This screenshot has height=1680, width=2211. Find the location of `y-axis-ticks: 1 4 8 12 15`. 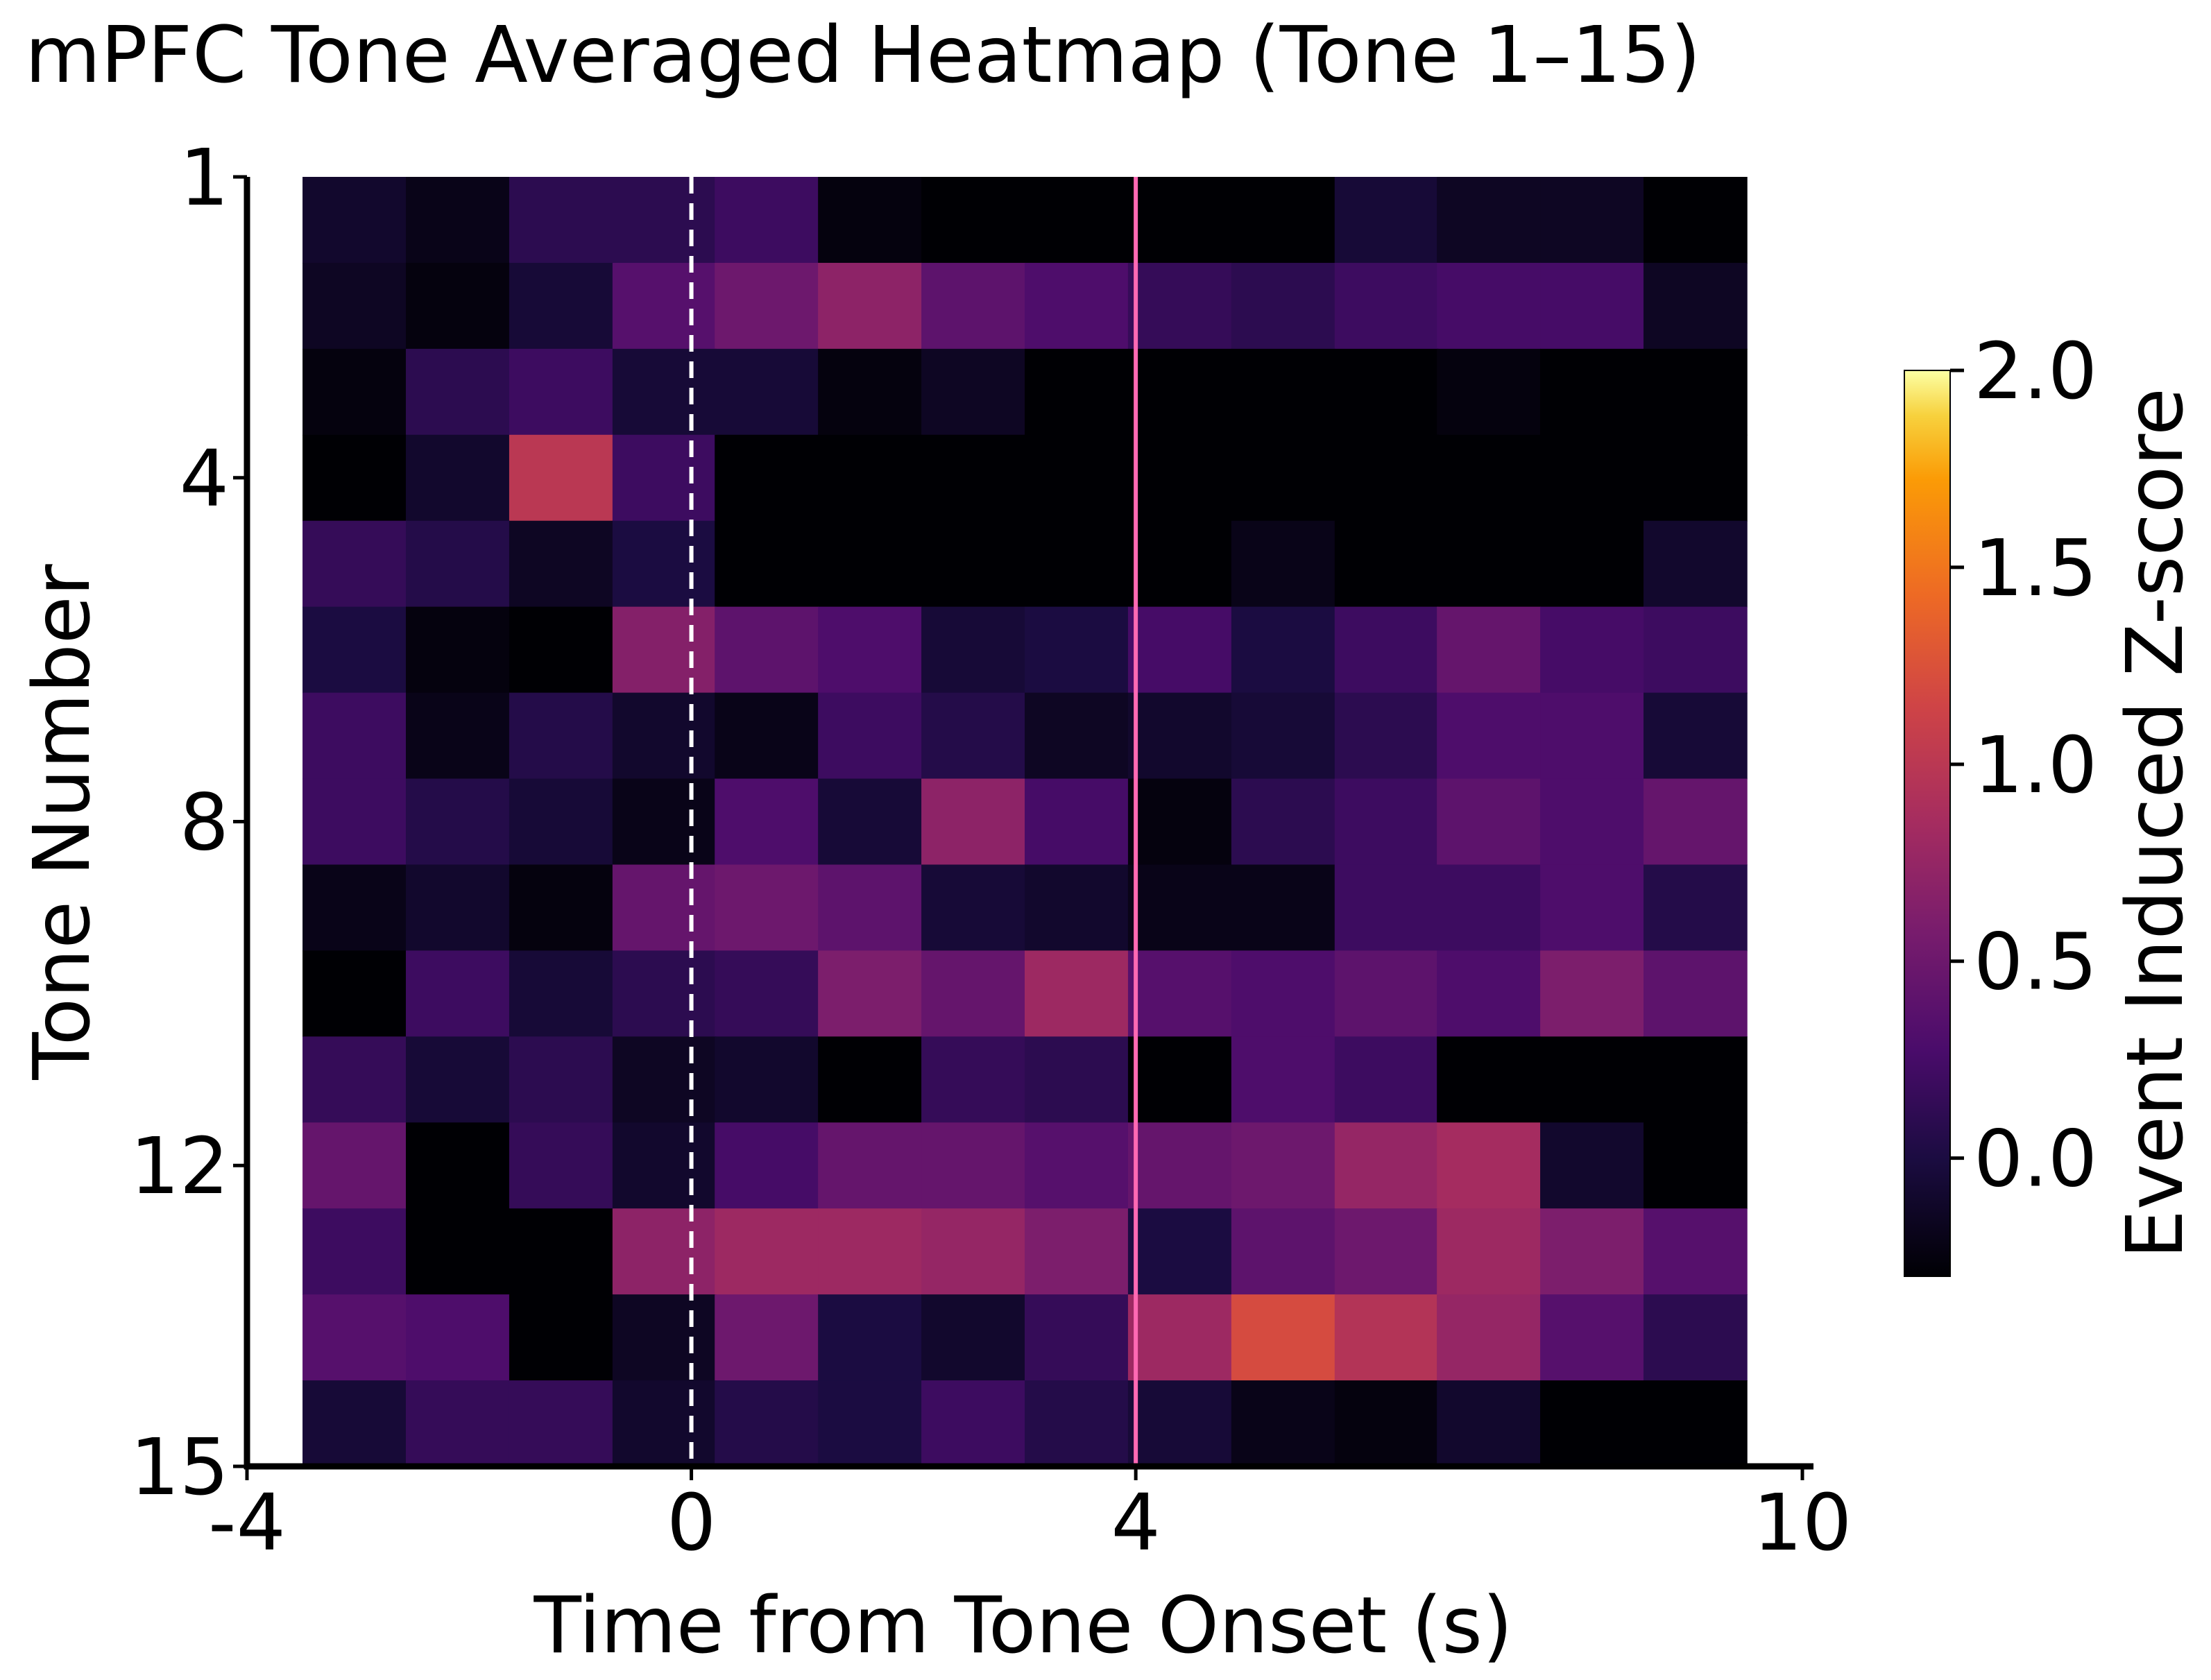

y-axis-ticks: 1 4 8 12 15 is located at coordinates (188, 823).